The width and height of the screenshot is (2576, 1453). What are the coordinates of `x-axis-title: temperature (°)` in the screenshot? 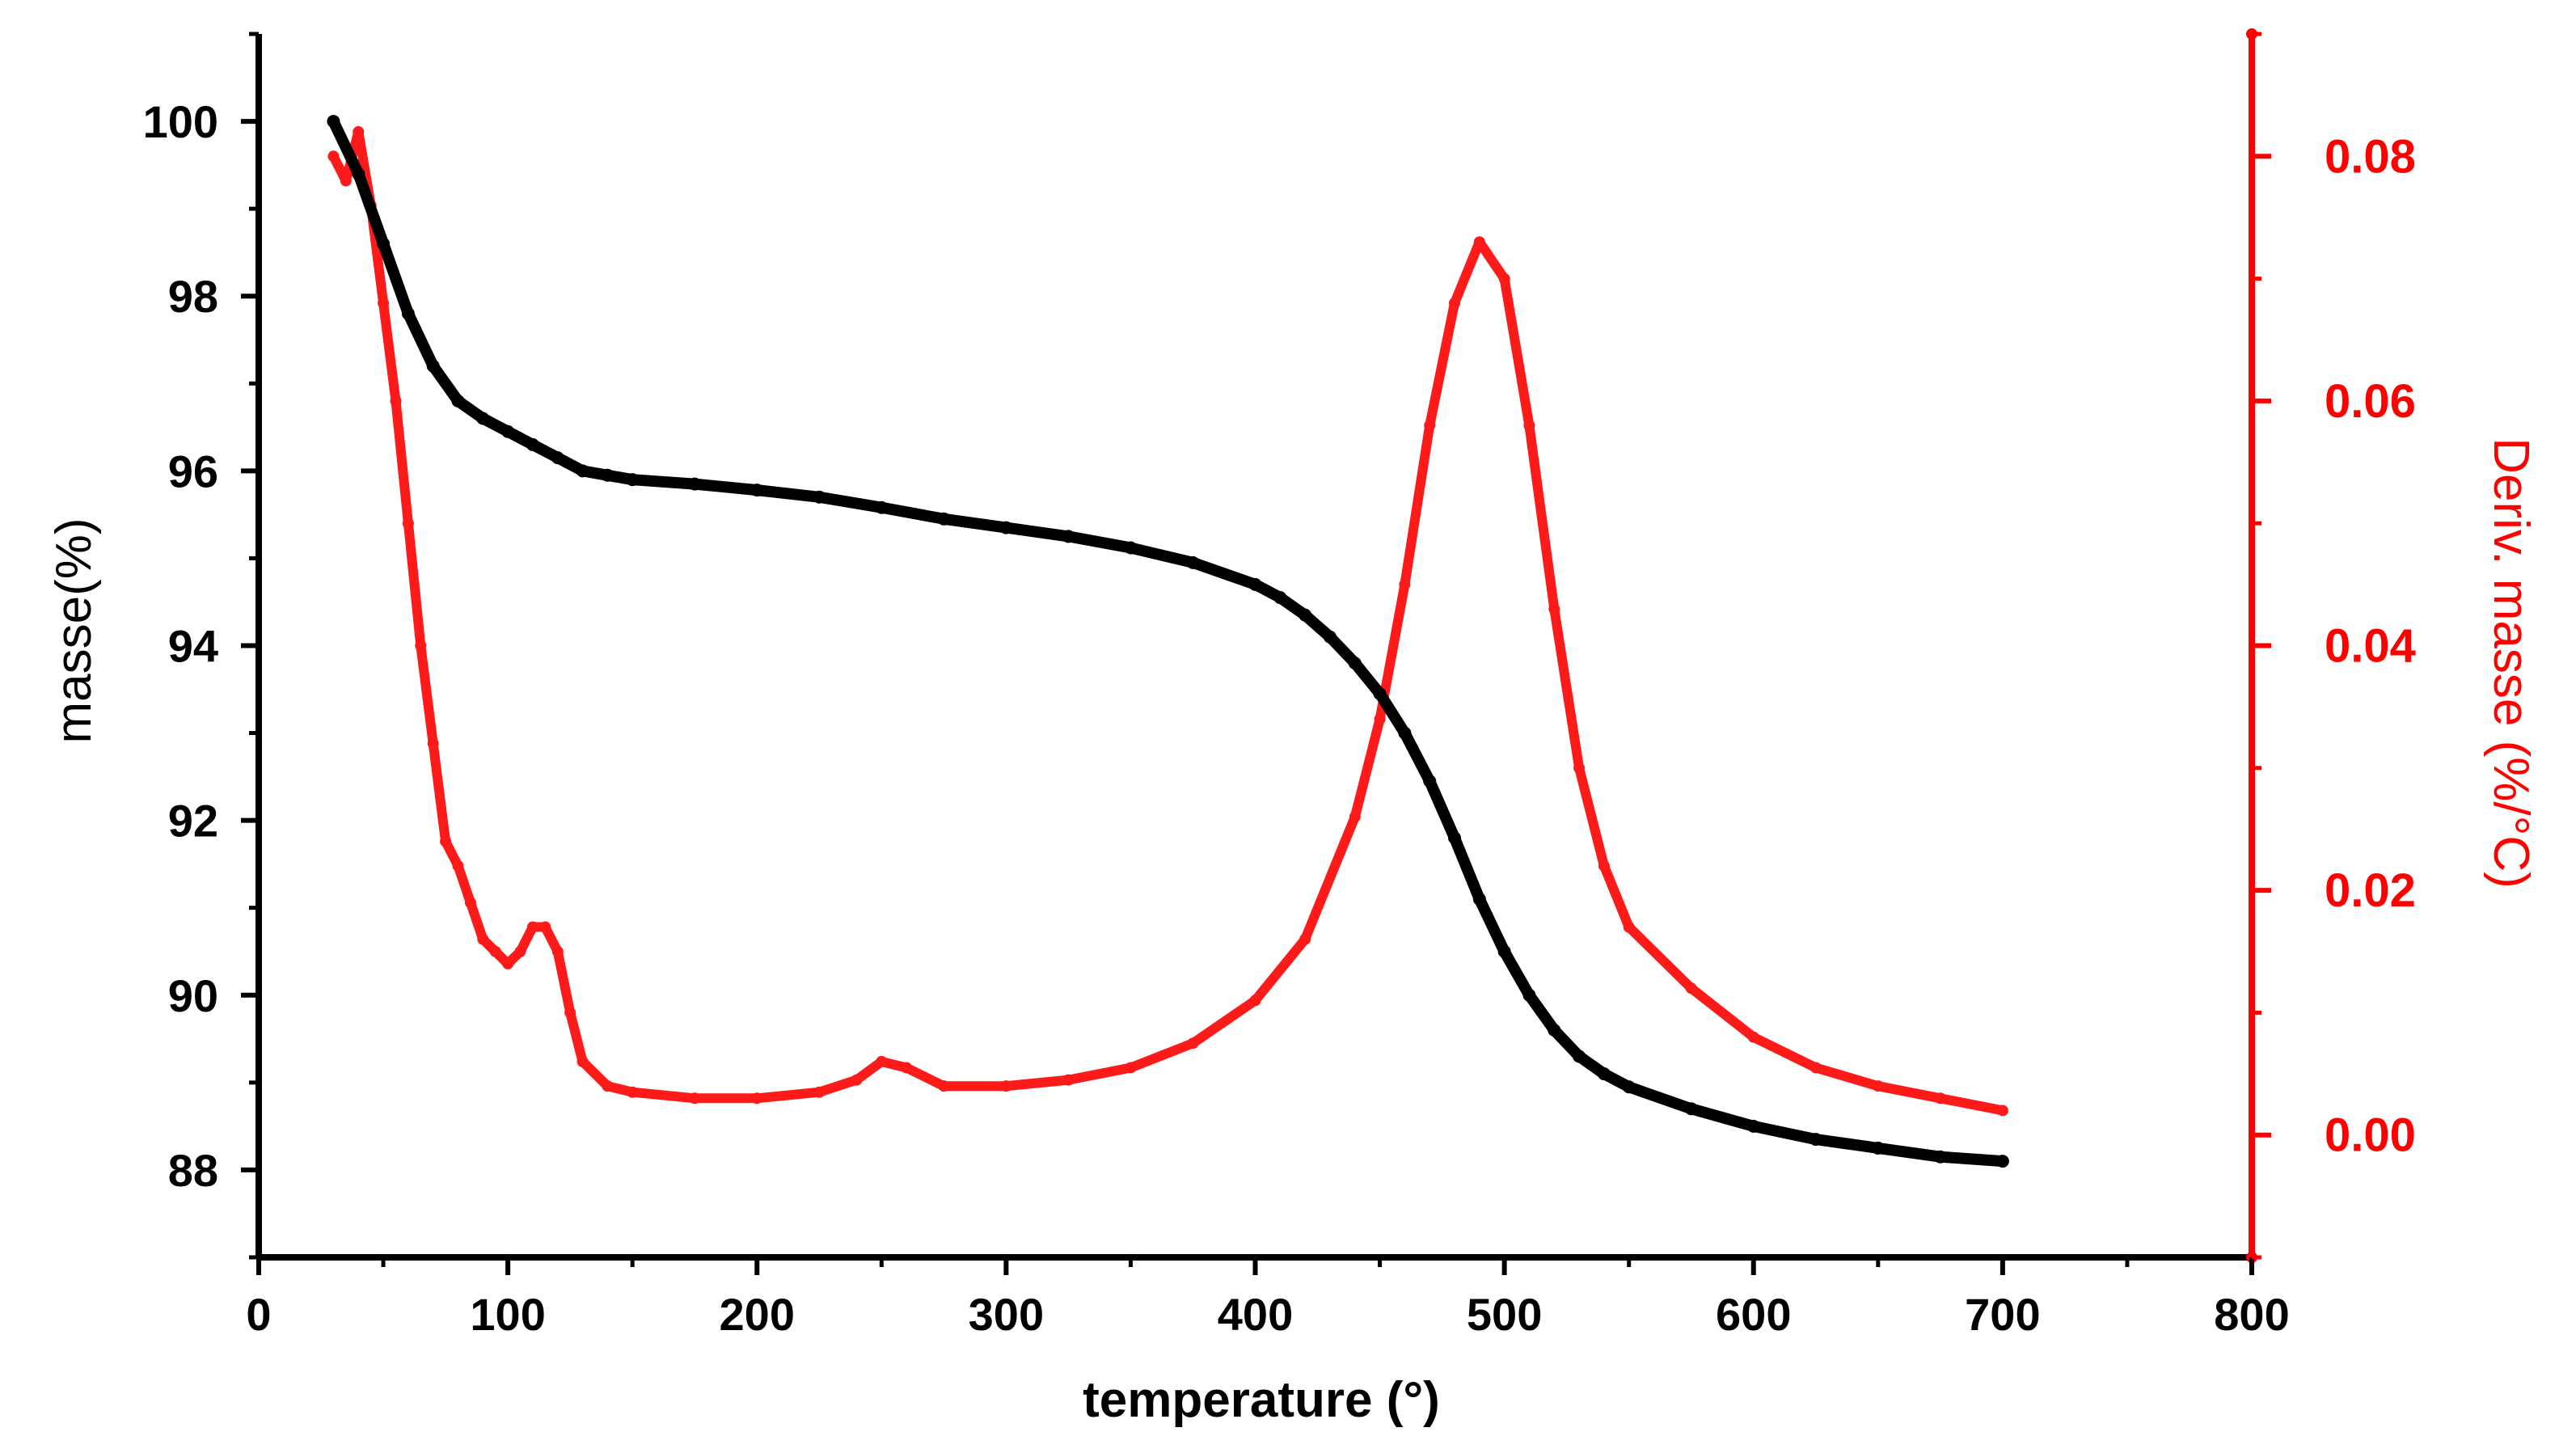 It's located at (1261, 1400).